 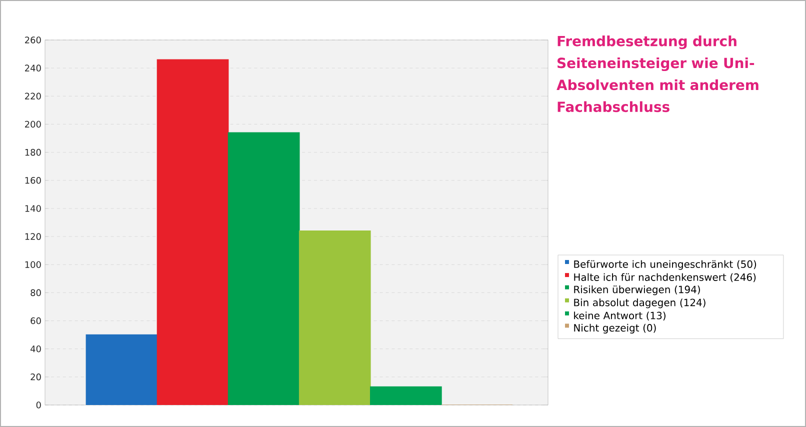 What do you see at coordinates (33, 264) in the screenshot?
I see `y-tick-label: 100` at bounding box center [33, 264].